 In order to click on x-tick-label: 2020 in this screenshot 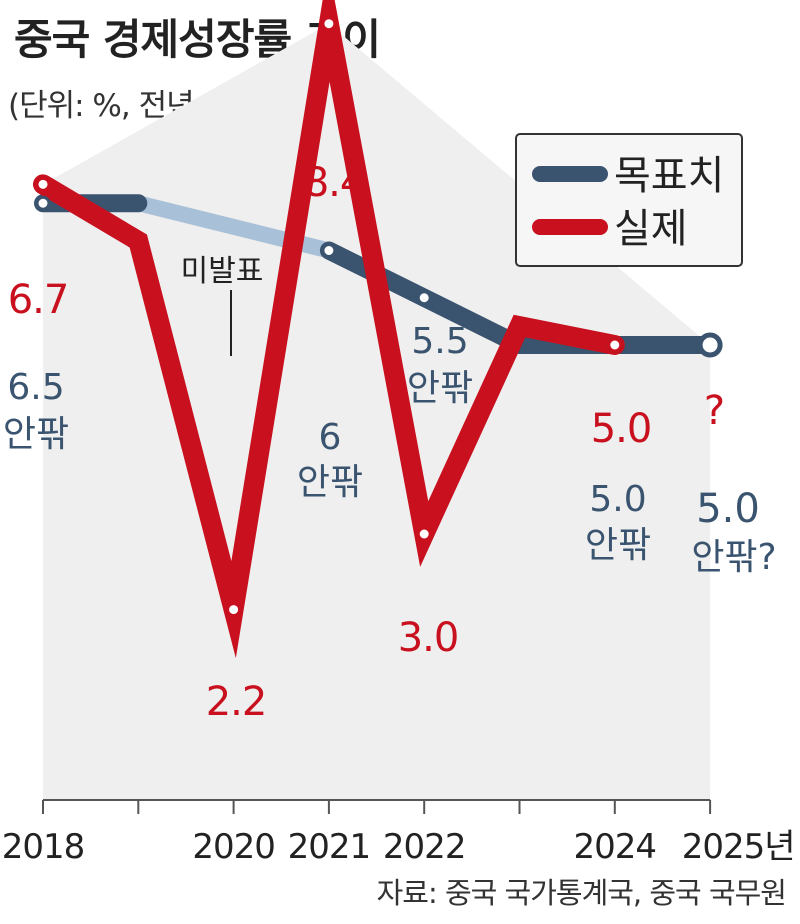, I will do `click(233, 847)`.